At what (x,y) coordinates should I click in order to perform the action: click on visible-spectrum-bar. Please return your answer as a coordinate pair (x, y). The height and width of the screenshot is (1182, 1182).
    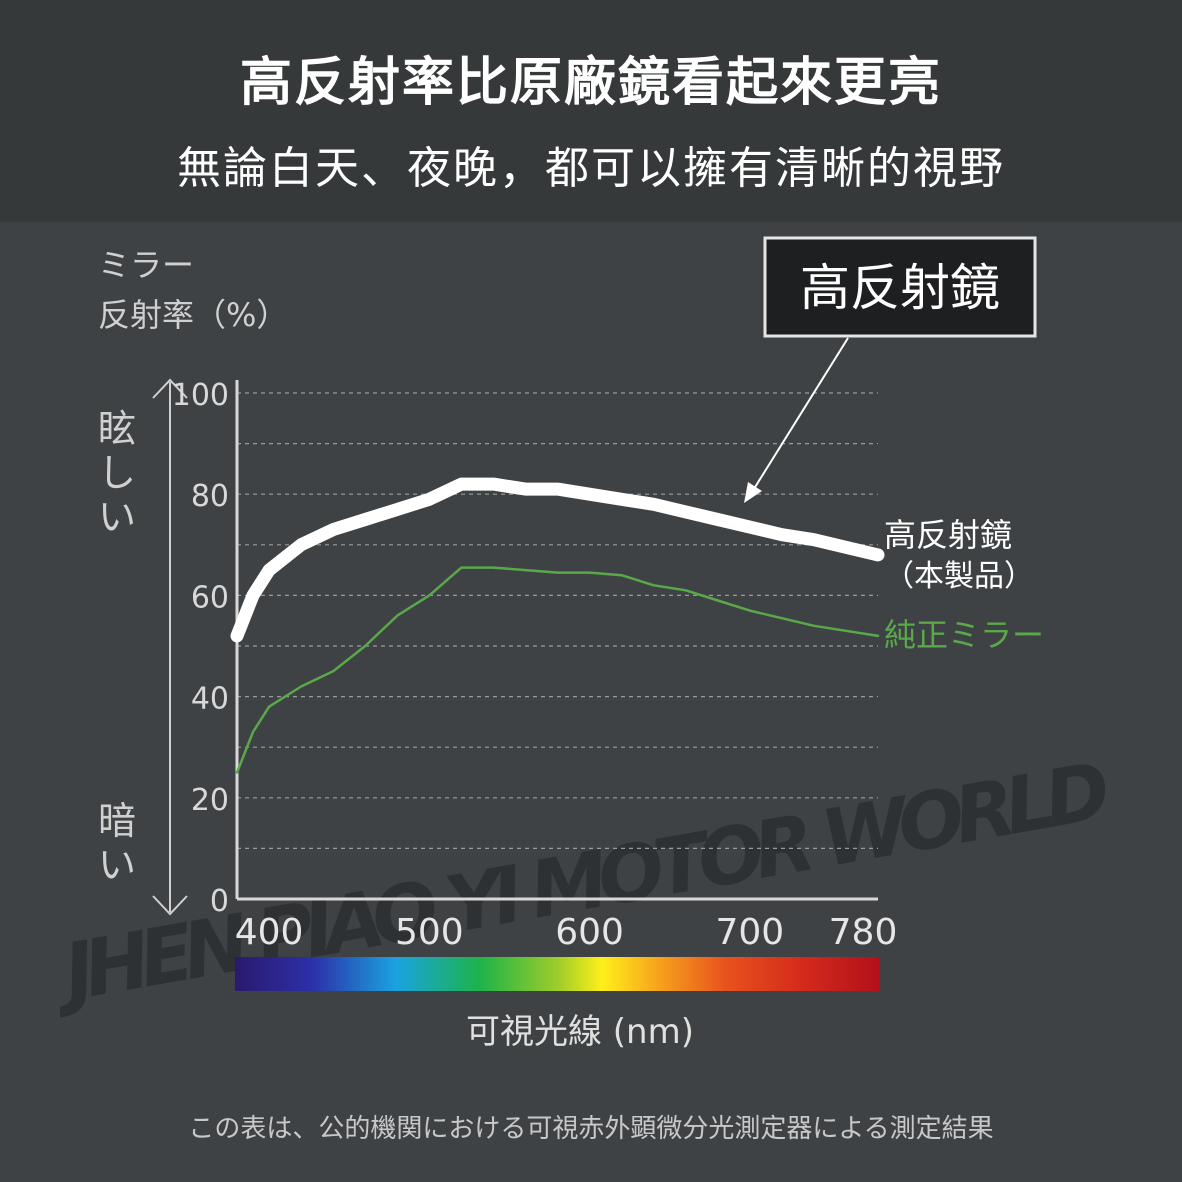
    Looking at the image, I should click on (557, 974).